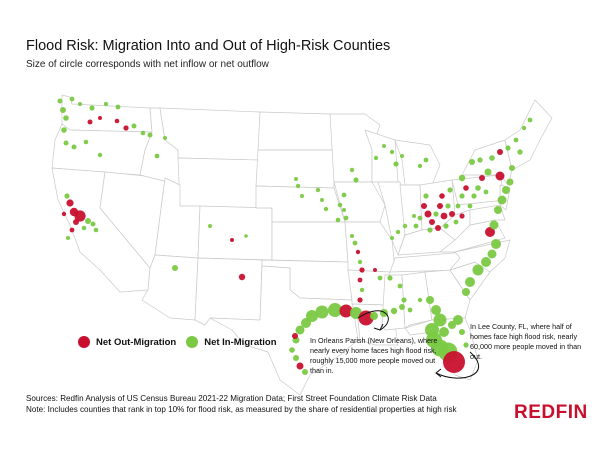  Describe the element at coordinates (310, 242) in the screenshot. I see `state-ks` at that location.